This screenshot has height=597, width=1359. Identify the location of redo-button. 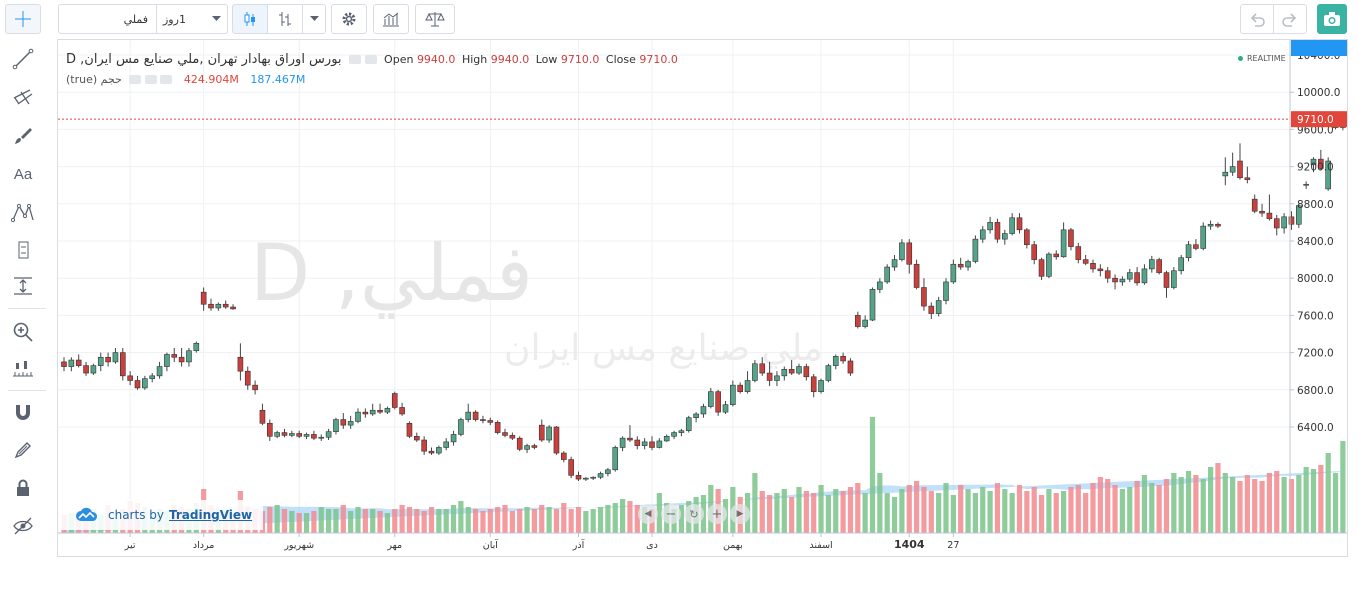
(1290, 19).